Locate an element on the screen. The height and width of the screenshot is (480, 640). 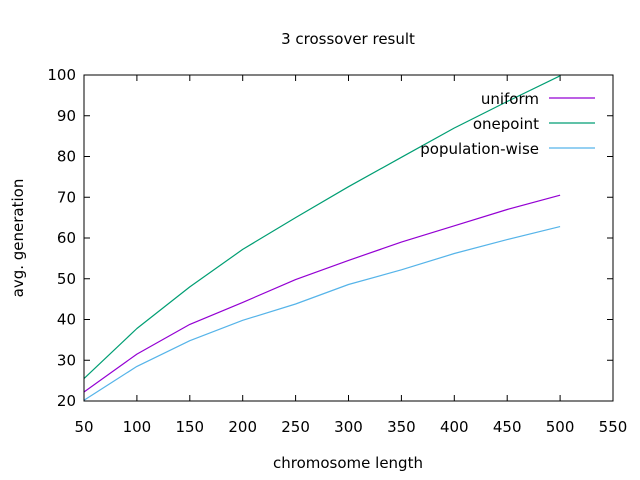
y-tick-label: 100 is located at coordinates (61, 75).